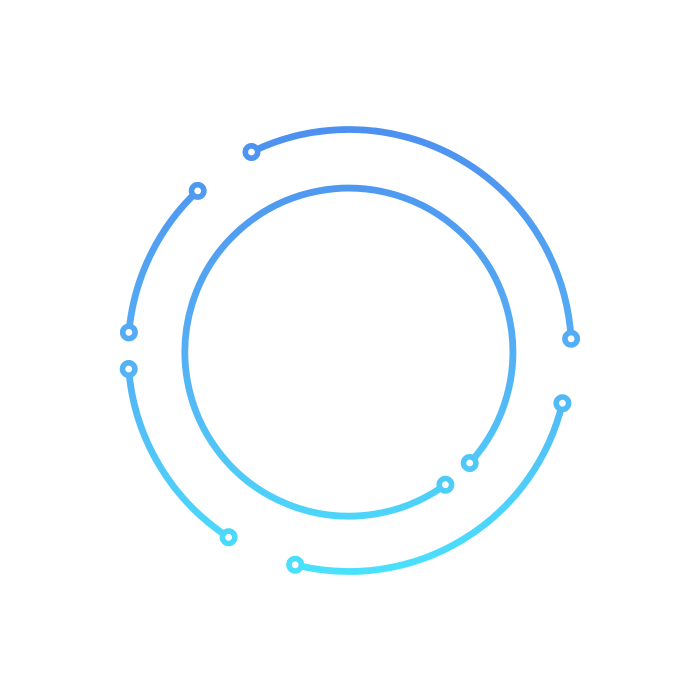 This screenshot has width=700, height=700. I want to click on outer-top-arc-node-end-ring-icon, so click(571, 338).